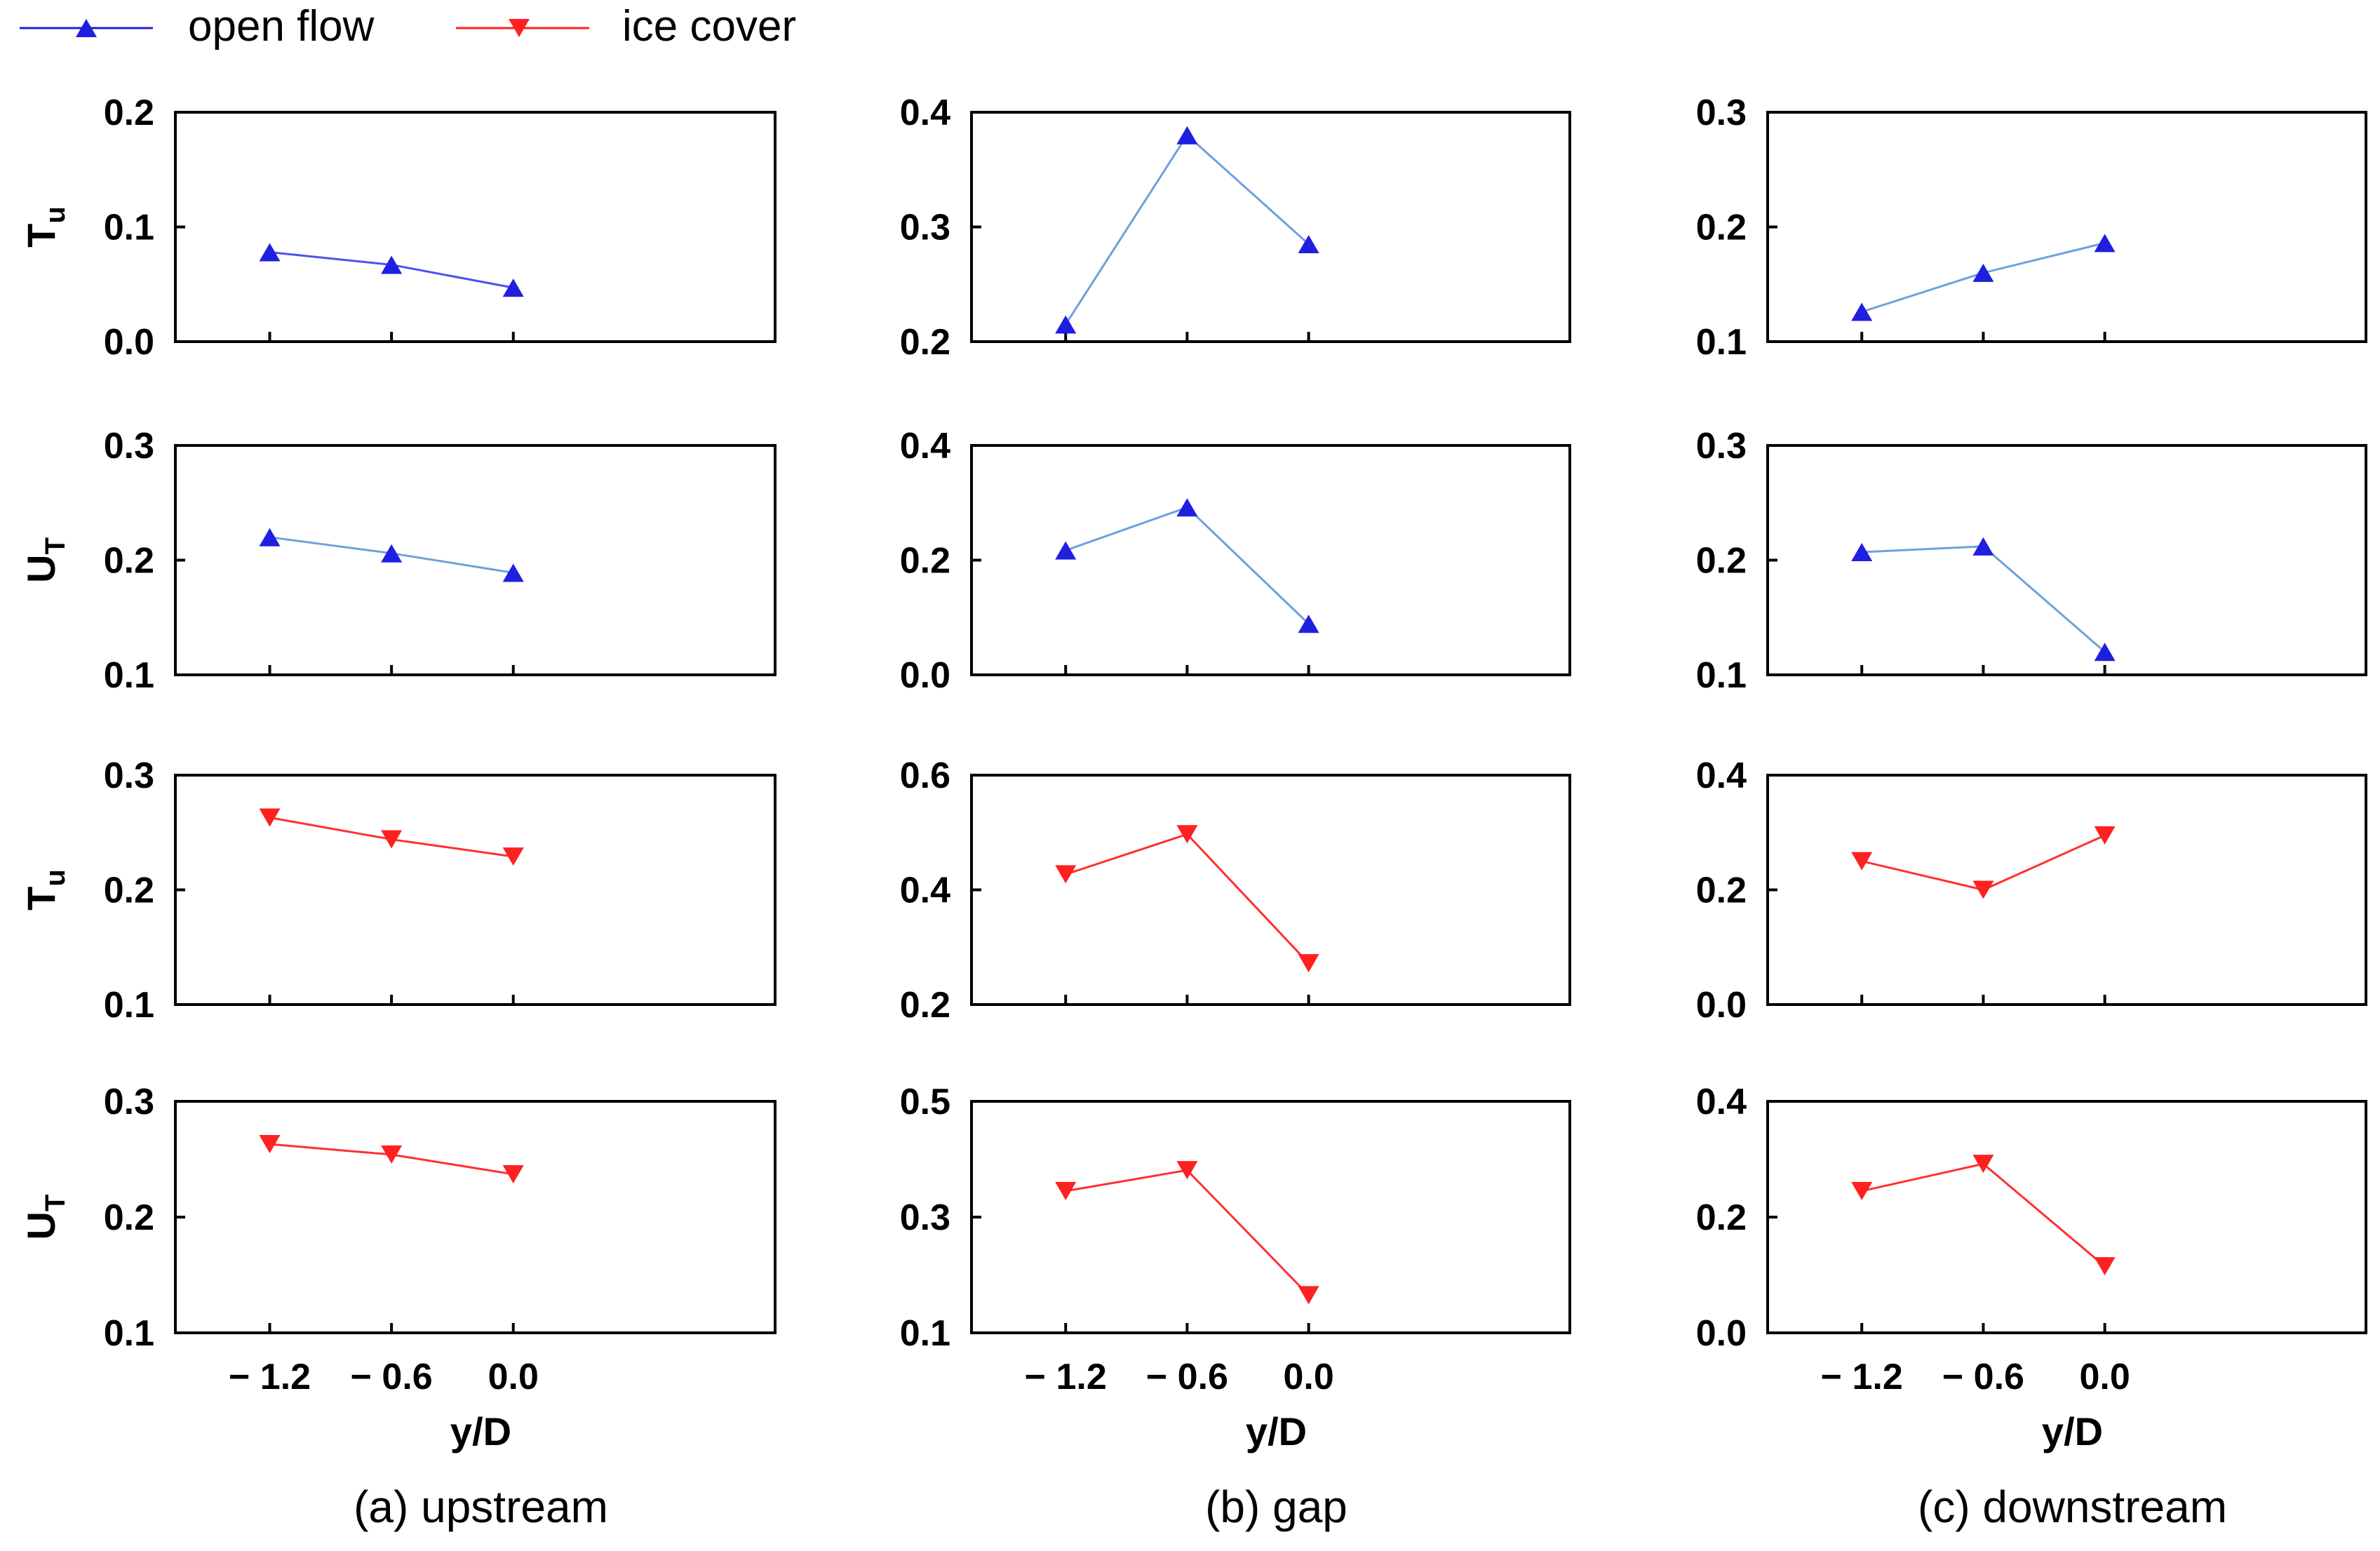 This screenshot has width=2380, height=1551. I want to click on y-axis-label-row4: UT, so click(45, 1217).